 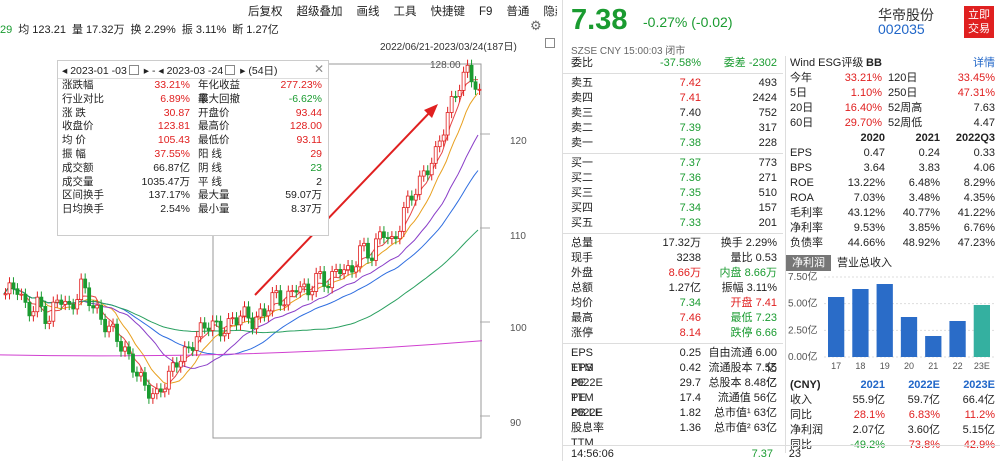 I want to click on orderbook-row: PB LF 1.82 总市值¹ 63亿, so click(x=673, y=413).